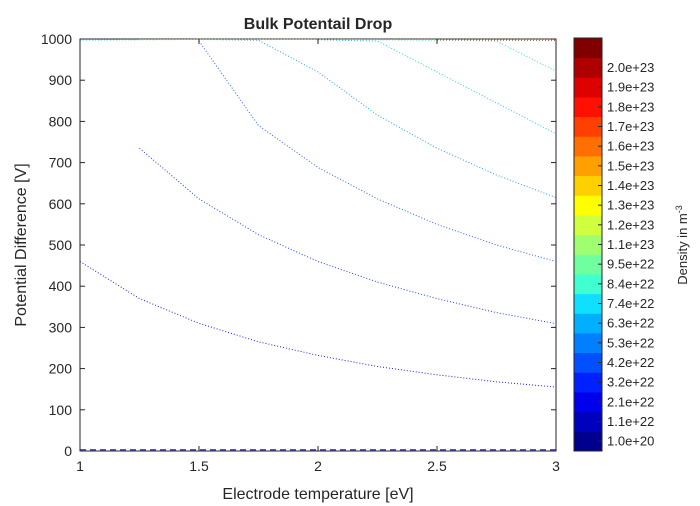 The width and height of the screenshot is (700, 506). What do you see at coordinates (630, 303) in the screenshot?
I see `colorbar-tick-label: 7.4e+22` at bounding box center [630, 303].